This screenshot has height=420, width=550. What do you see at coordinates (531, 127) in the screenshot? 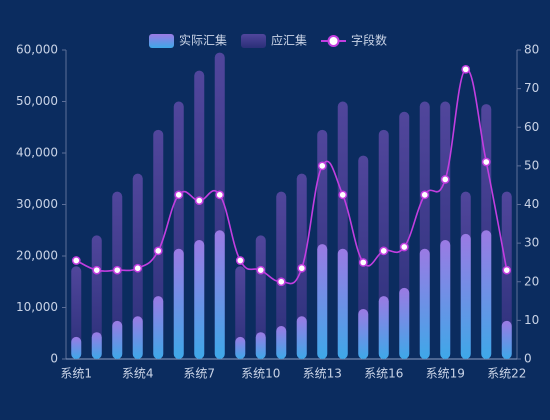
I see `y2-tick-label: 60` at bounding box center [531, 127].